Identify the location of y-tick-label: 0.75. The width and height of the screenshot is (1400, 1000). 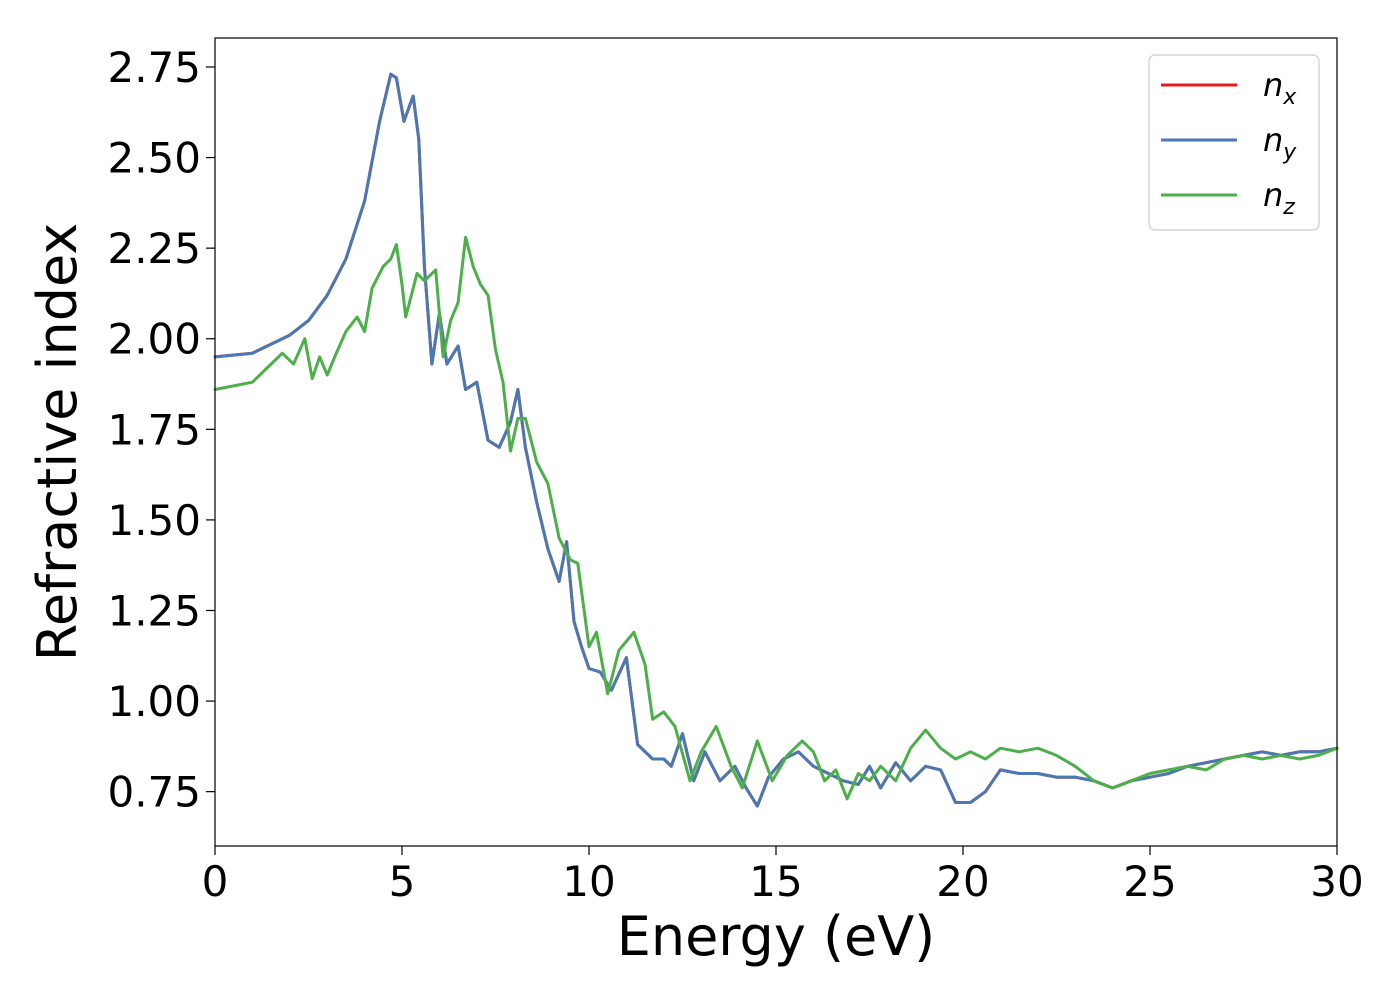
(154, 792).